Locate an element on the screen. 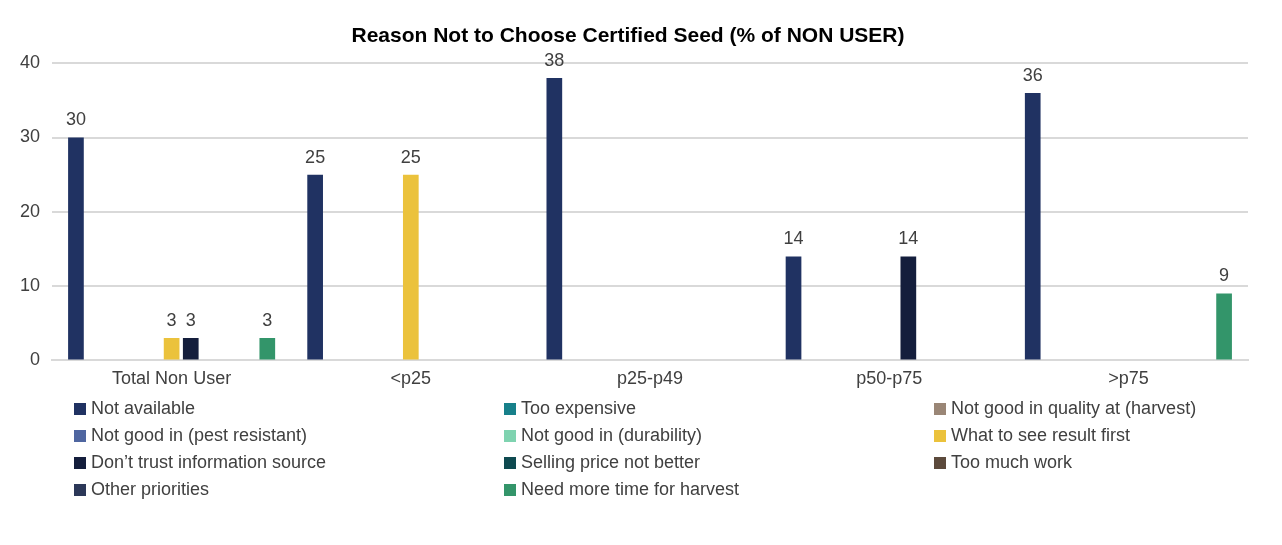 The height and width of the screenshot is (545, 1282). legend-label: Other priorities is located at coordinates (150, 489).